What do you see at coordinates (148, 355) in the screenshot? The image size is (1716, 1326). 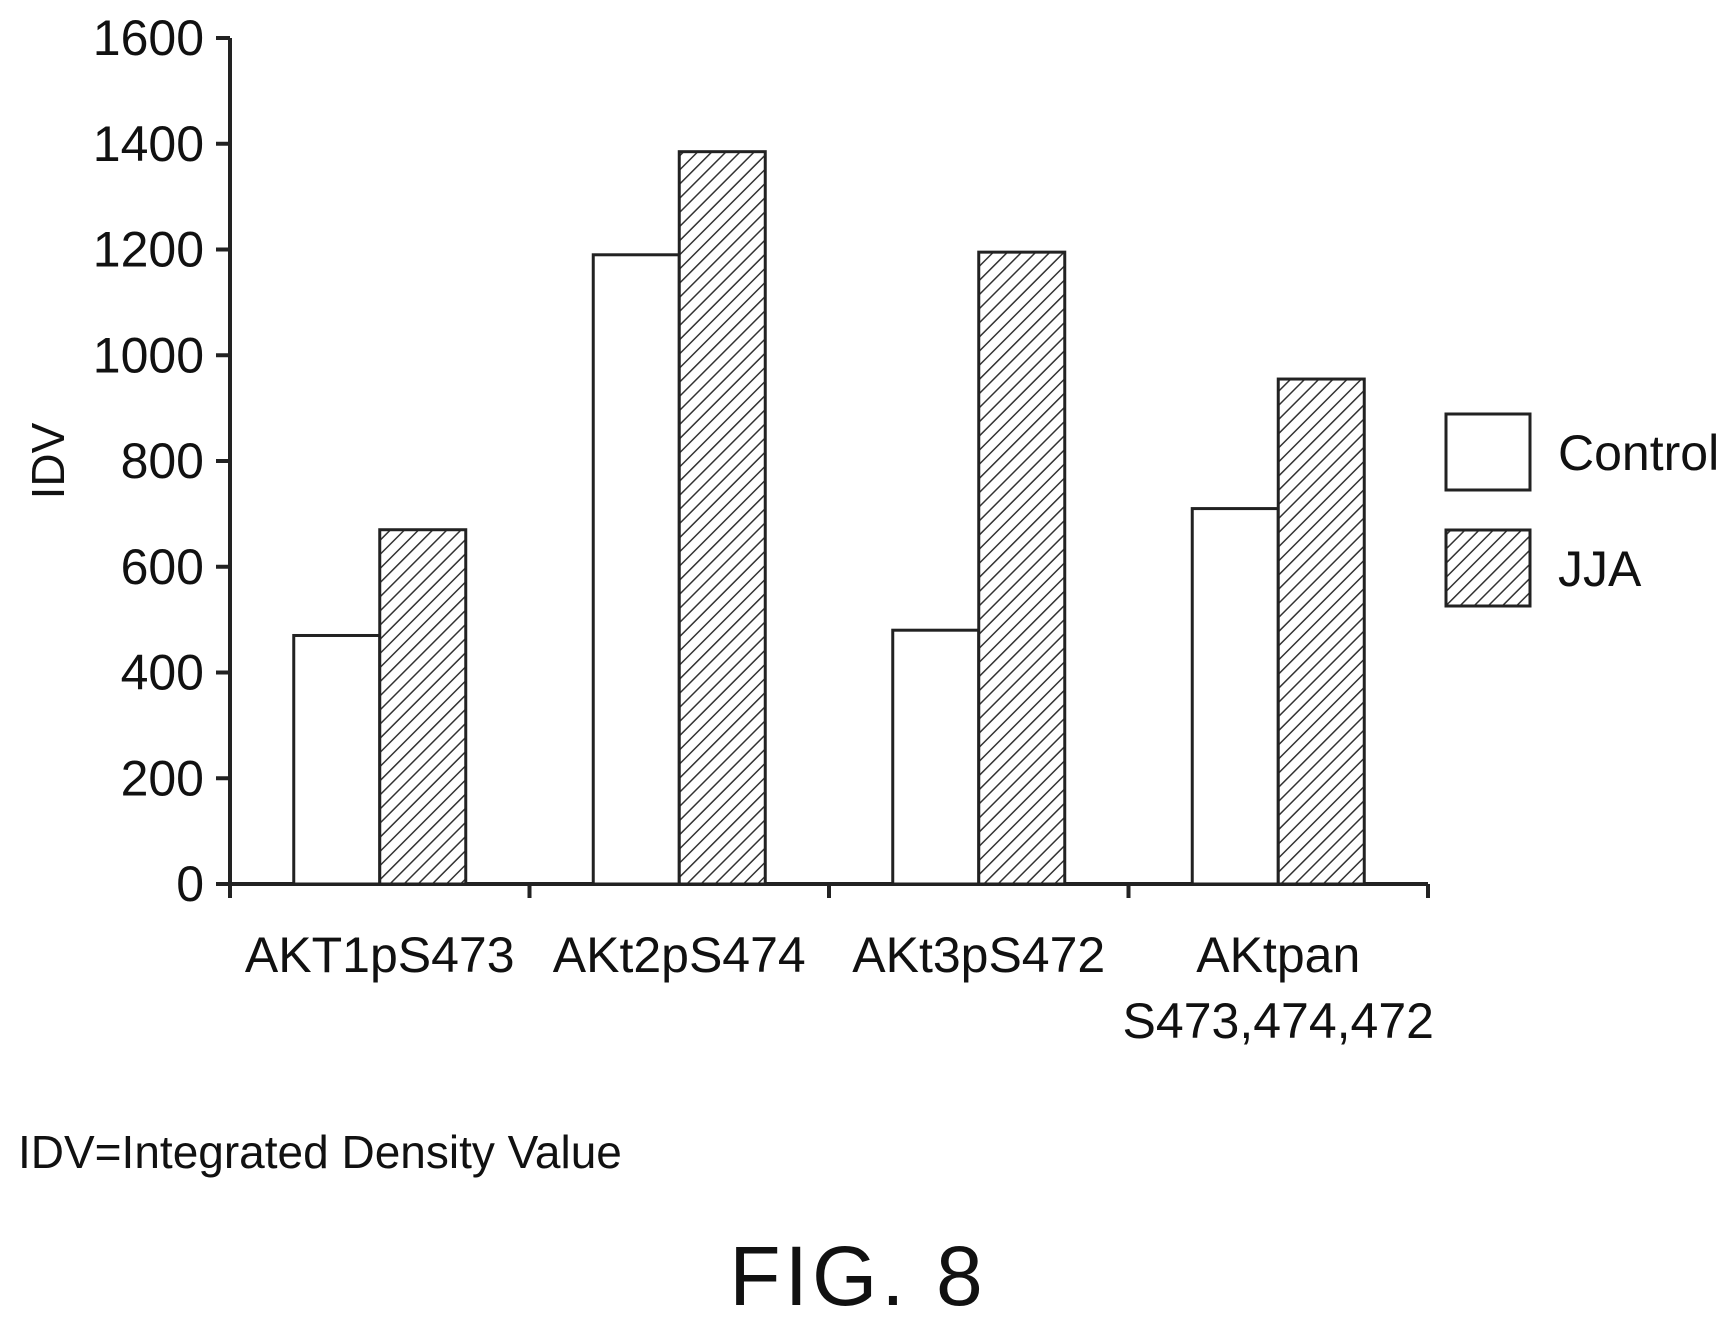 I see `y-tick-label: 1000` at bounding box center [148, 355].